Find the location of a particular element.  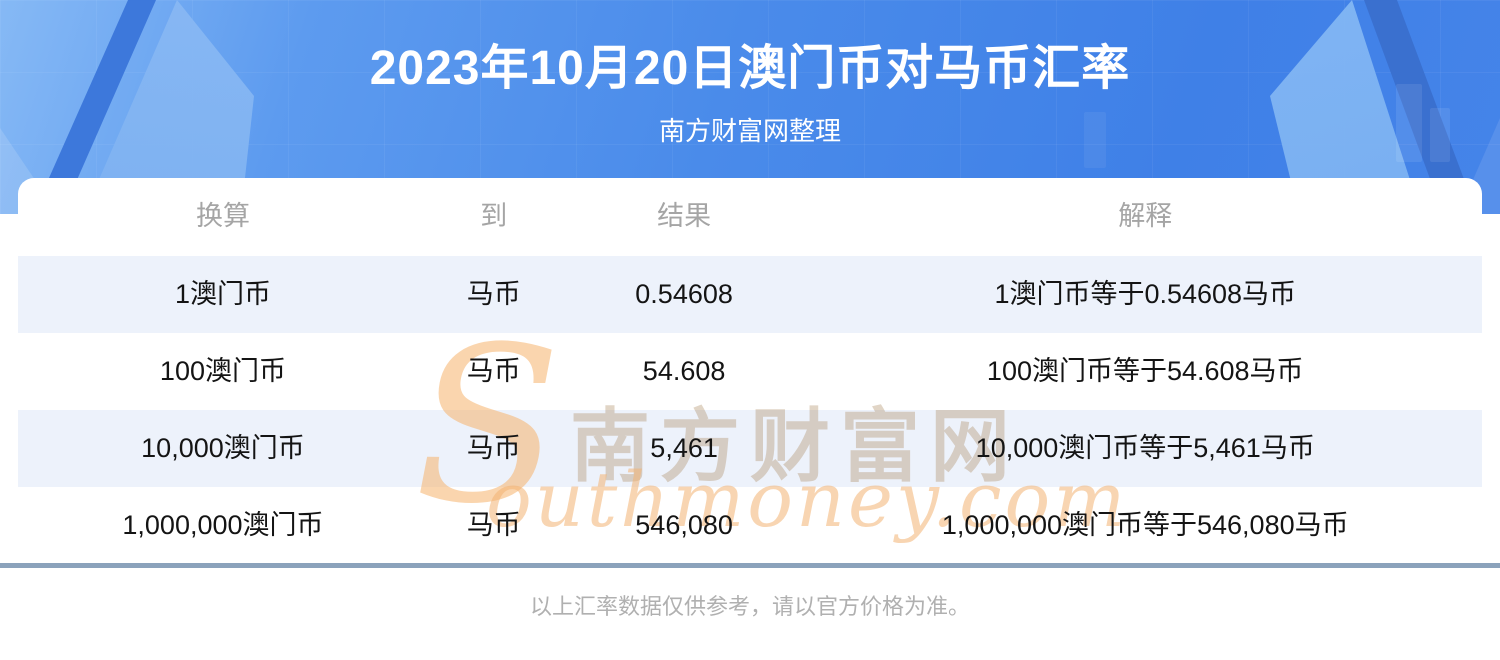

cell-explanation: 1,000,000澳门币等于546,080马币 is located at coordinates (1145, 524).